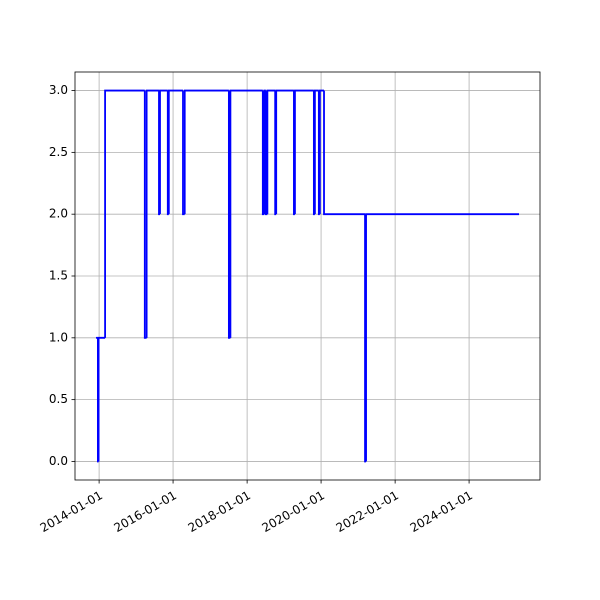 This screenshot has width=600, height=600. Describe the element at coordinates (441, 511) in the screenshot. I see `x-tick-label: 2024-01-01` at that location.